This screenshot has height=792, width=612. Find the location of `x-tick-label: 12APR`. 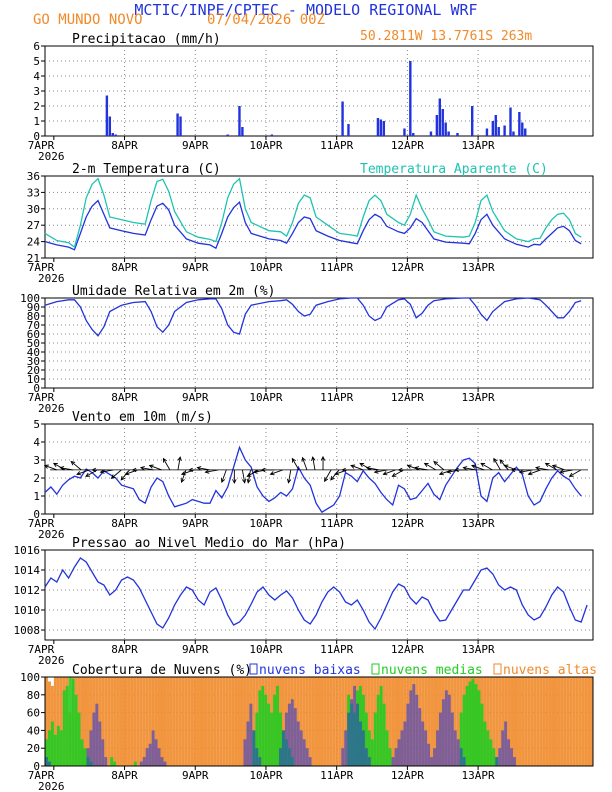

x-tick-label: 12APR is located at coordinates (407, 649).